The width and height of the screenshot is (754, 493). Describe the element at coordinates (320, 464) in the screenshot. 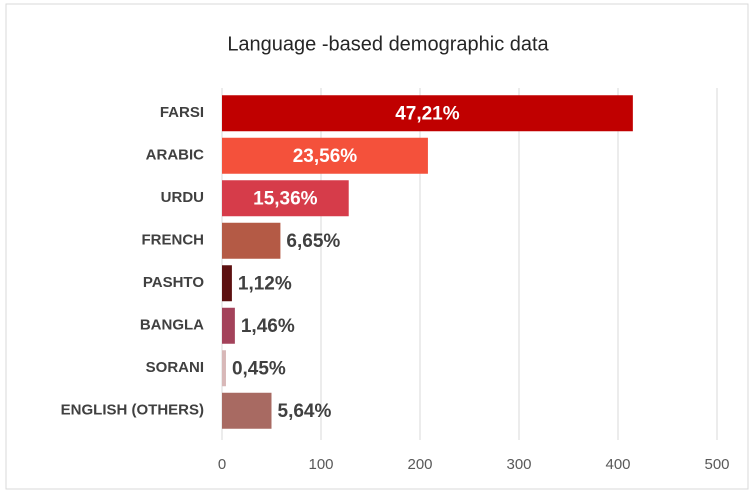

I see `x-tick-label: 100` at that location.